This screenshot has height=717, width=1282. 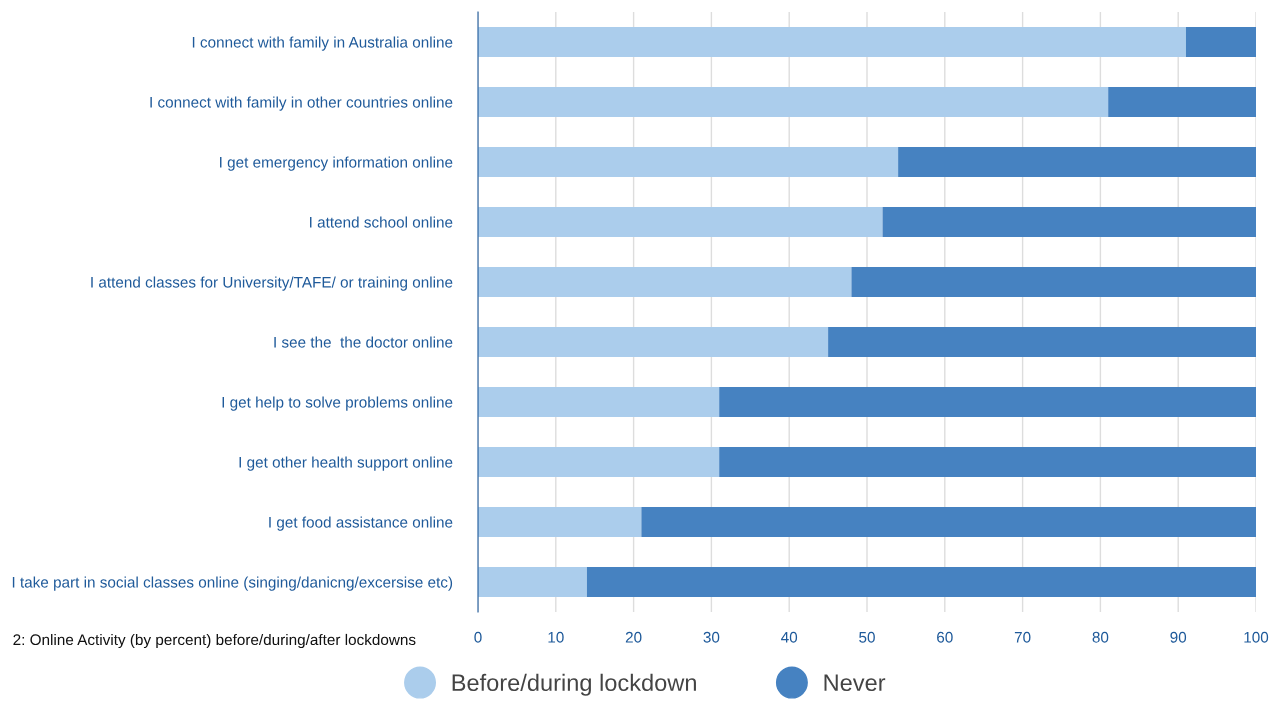 What do you see at coordinates (855, 683) in the screenshot?
I see `legend-label: Never` at bounding box center [855, 683].